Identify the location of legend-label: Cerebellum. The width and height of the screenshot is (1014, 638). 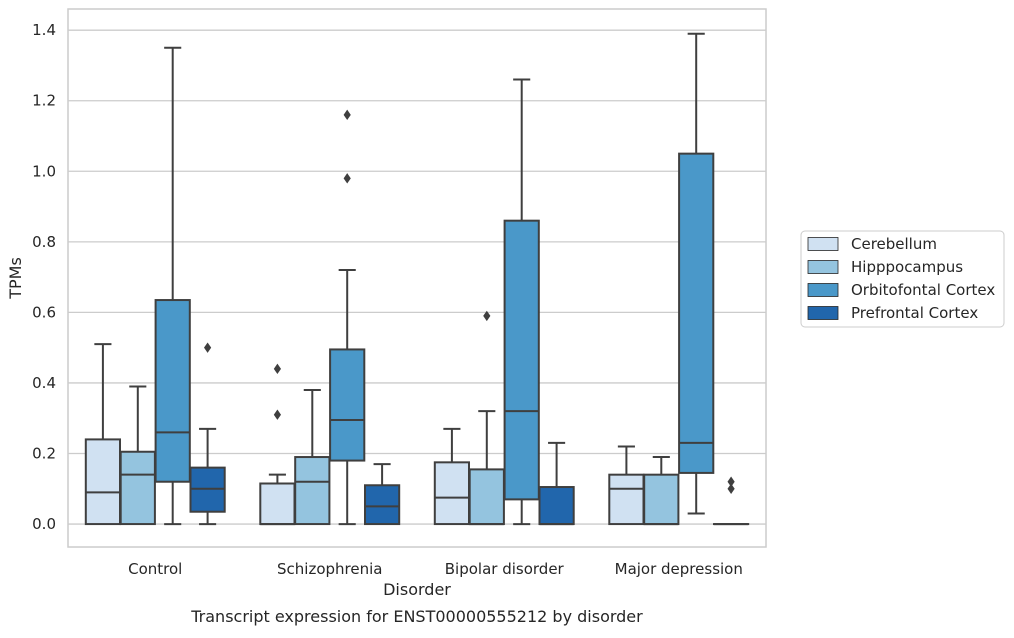
(894, 244).